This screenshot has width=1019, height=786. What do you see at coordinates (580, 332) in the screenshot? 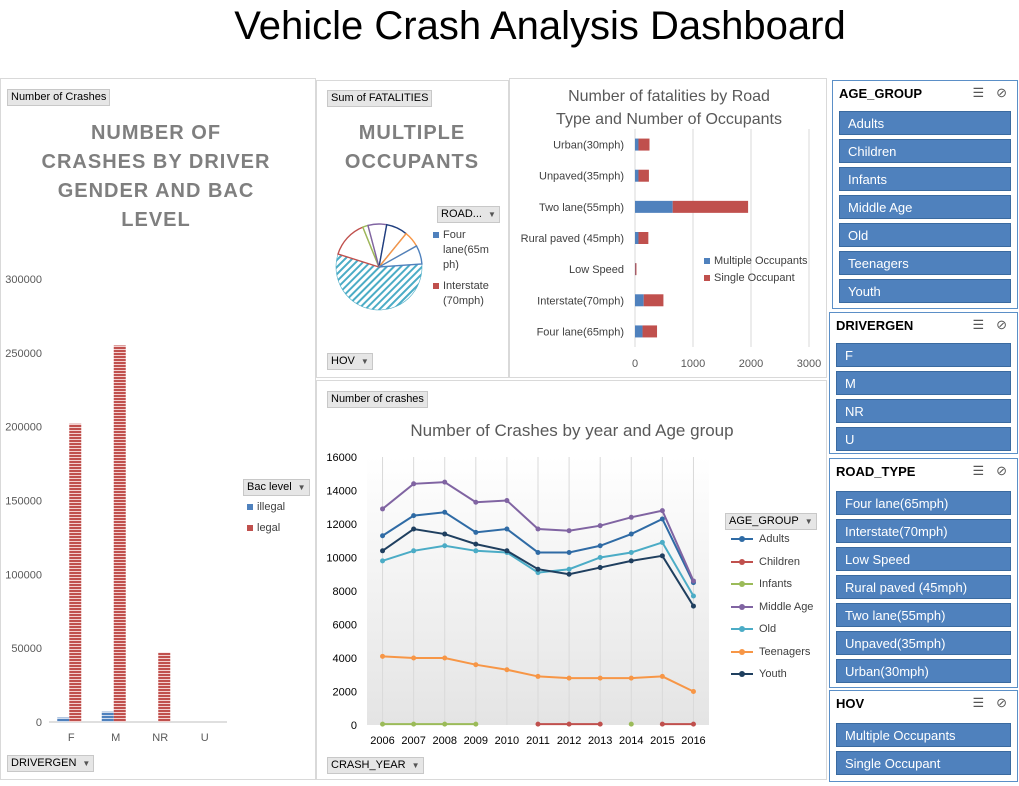
I see `category-label: Four lane(65mph)` at bounding box center [580, 332].